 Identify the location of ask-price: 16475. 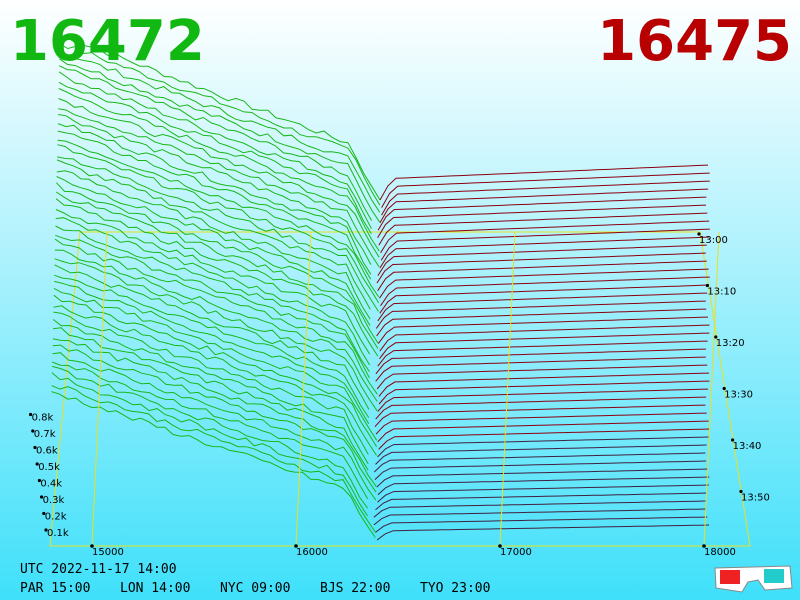
(694, 41).